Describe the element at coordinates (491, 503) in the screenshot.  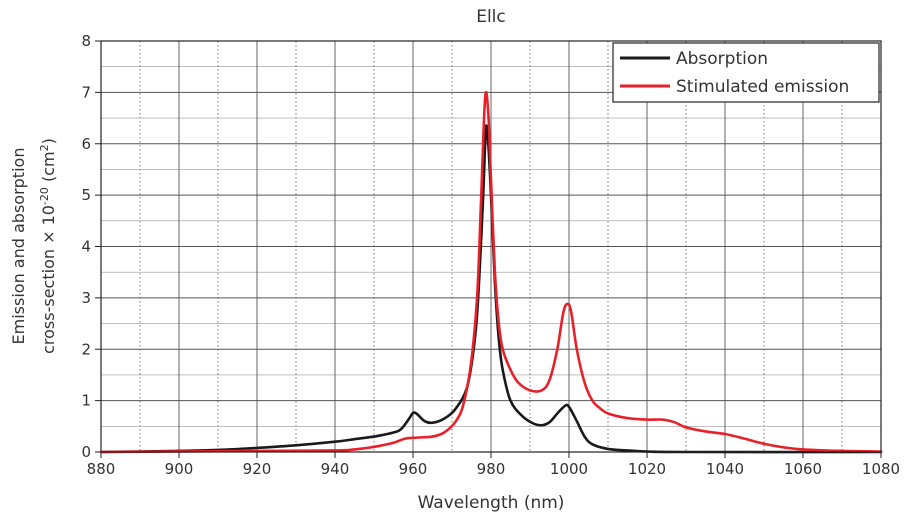
I see `x-axis-label: Wavelength (nm)` at that location.